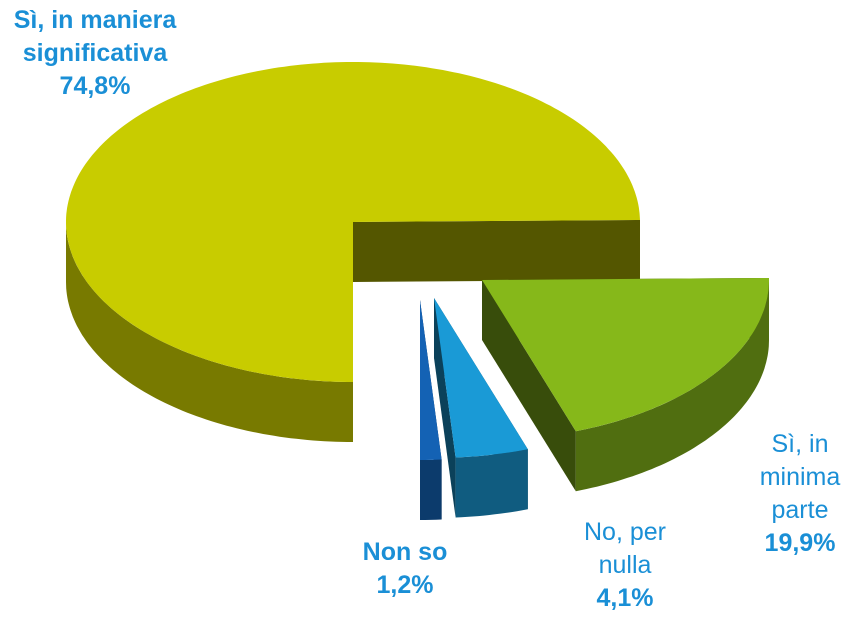 Image resolution: width=855 pixels, height=621 pixels. I want to click on value-label: 4,1%, so click(625, 598).